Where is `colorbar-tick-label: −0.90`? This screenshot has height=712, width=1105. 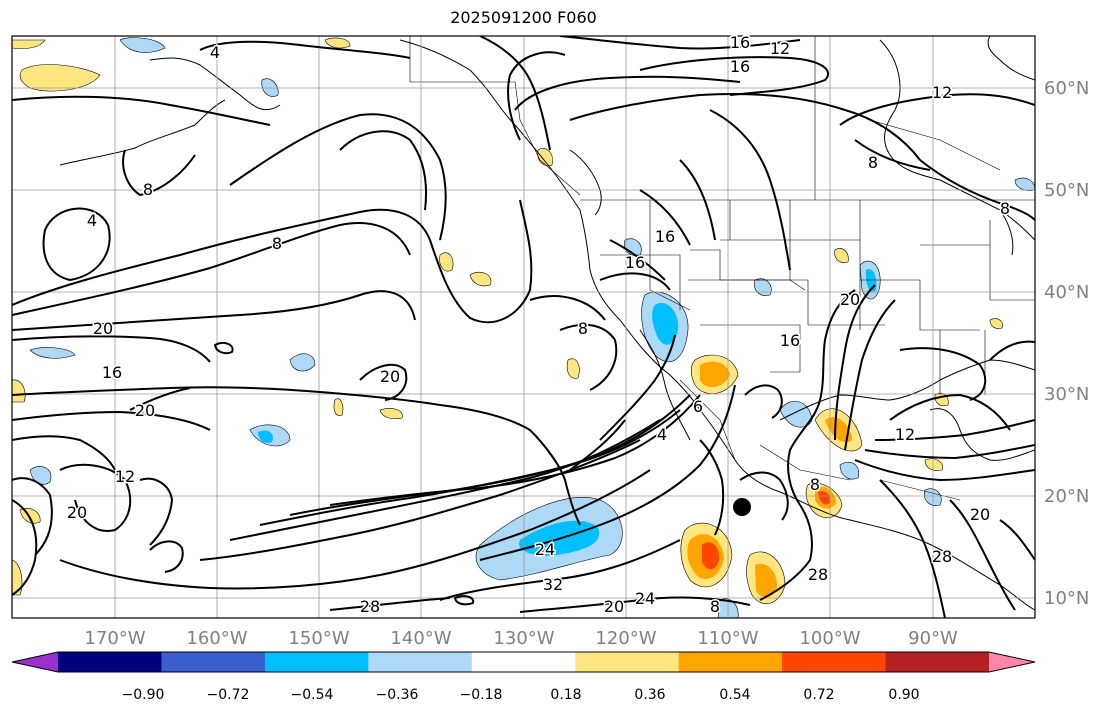 colorbar-tick-label: −0.90 is located at coordinates (143, 695).